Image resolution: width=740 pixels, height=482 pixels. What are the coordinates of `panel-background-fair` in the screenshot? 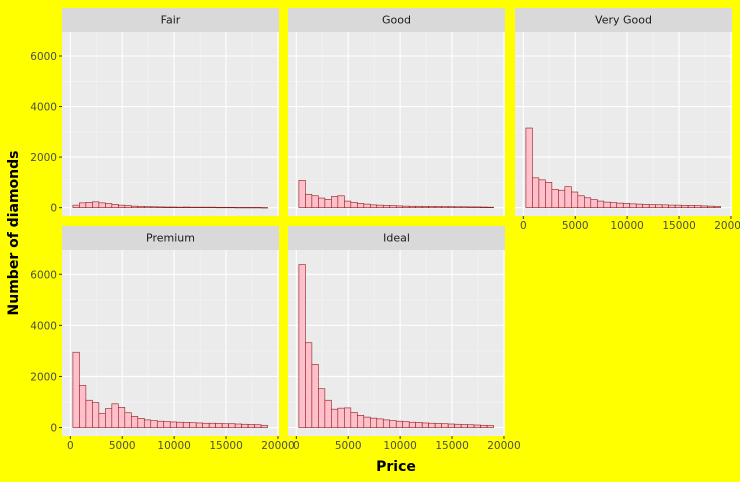 It's located at (170, 124).